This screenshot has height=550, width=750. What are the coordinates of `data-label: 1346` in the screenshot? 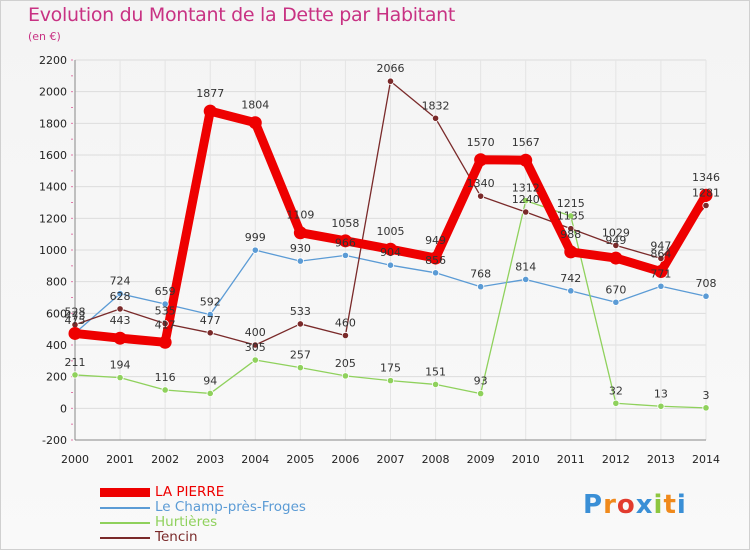 It's located at (706, 177).